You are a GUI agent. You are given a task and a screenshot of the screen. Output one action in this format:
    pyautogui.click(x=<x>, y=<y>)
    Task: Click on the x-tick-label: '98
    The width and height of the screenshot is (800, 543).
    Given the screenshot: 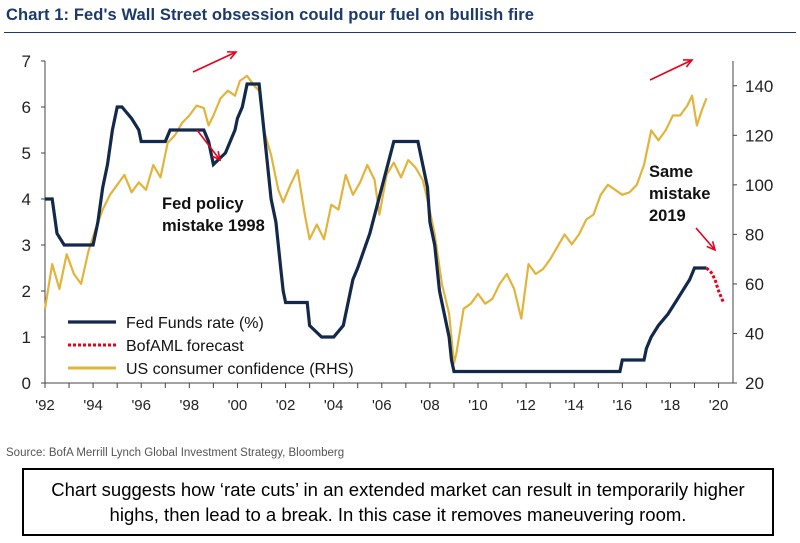 What is the action you would take?
    pyautogui.click(x=190, y=405)
    